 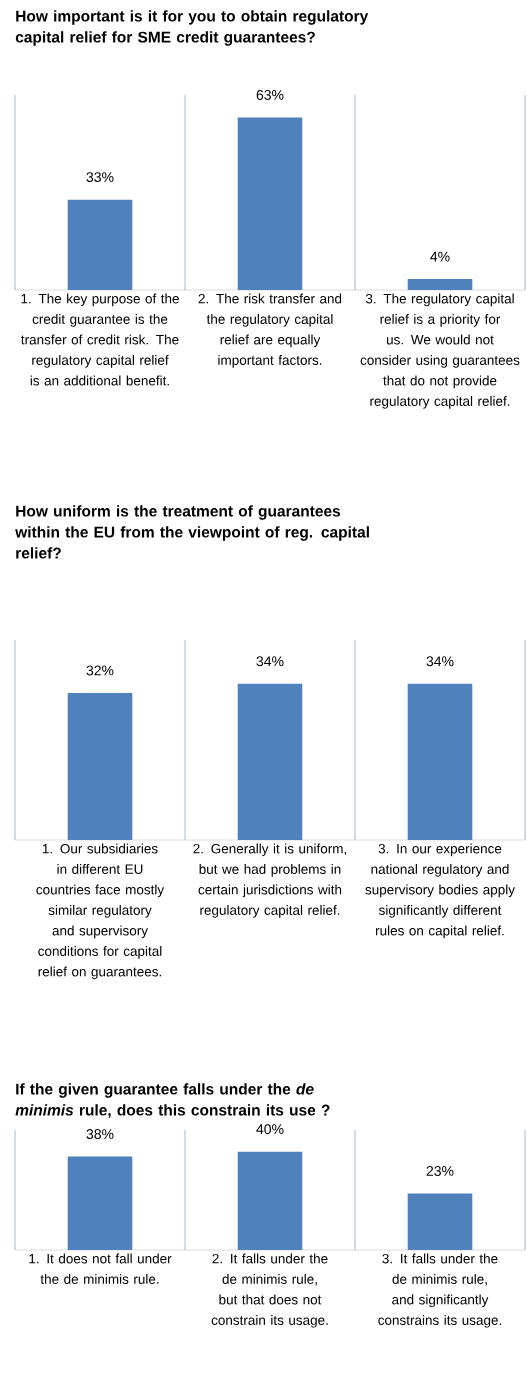 I want to click on x-tick-label: 3. In our experience national regulatory and supervisory bodies apply significantly different rules on capital relief., so click(x=440, y=891).